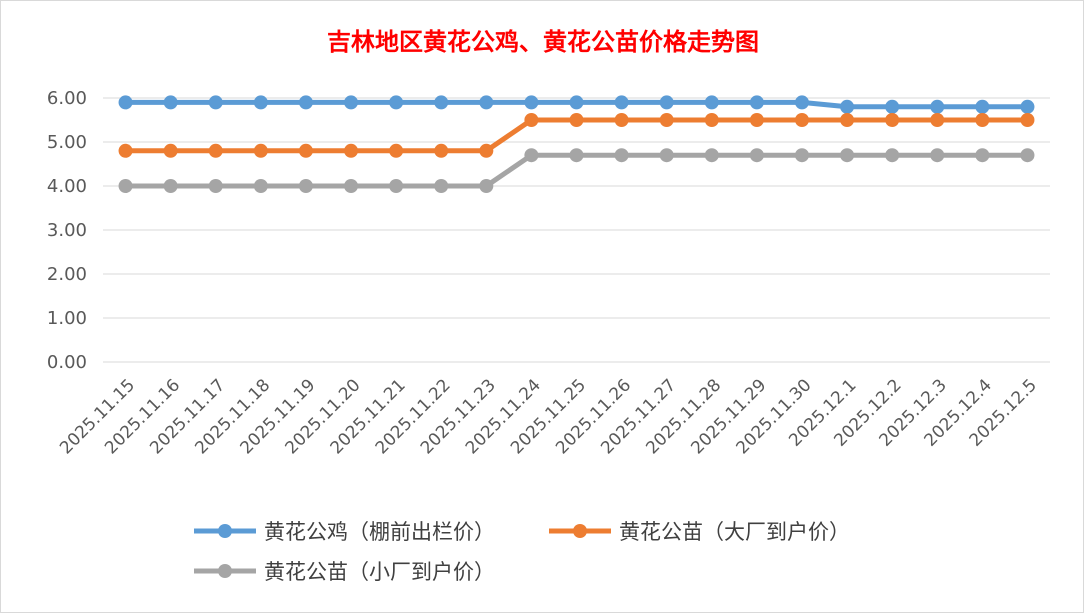 This screenshot has height=614, width=1084. What do you see at coordinates (522, 552) in the screenshot?
I see `legend: 黄花公鸡（棚前出栏价） 黄花公苗（大厂到户价） 黄花公苗（小厂到户价）` at bounding box center [522, 552].